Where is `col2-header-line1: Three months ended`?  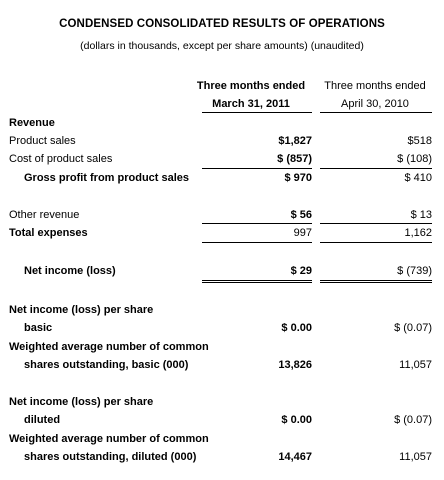
col2-header-line1: Three months ended is located at coordinates (375, 86).